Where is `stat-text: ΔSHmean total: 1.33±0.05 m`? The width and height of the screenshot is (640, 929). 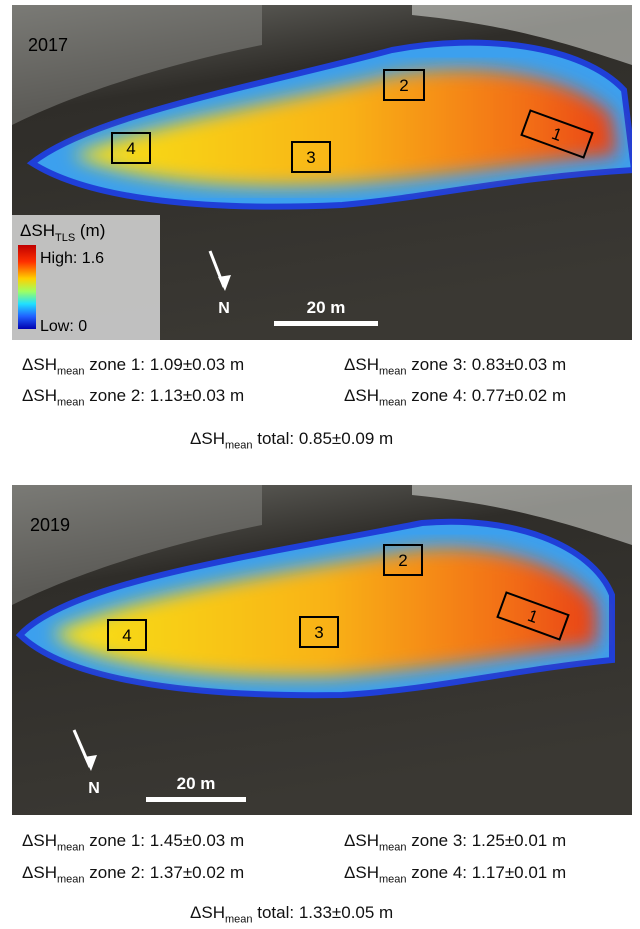 stat-text: ΔSHmean total: 1.33±0.05 m is located at coordinates (291, 914).